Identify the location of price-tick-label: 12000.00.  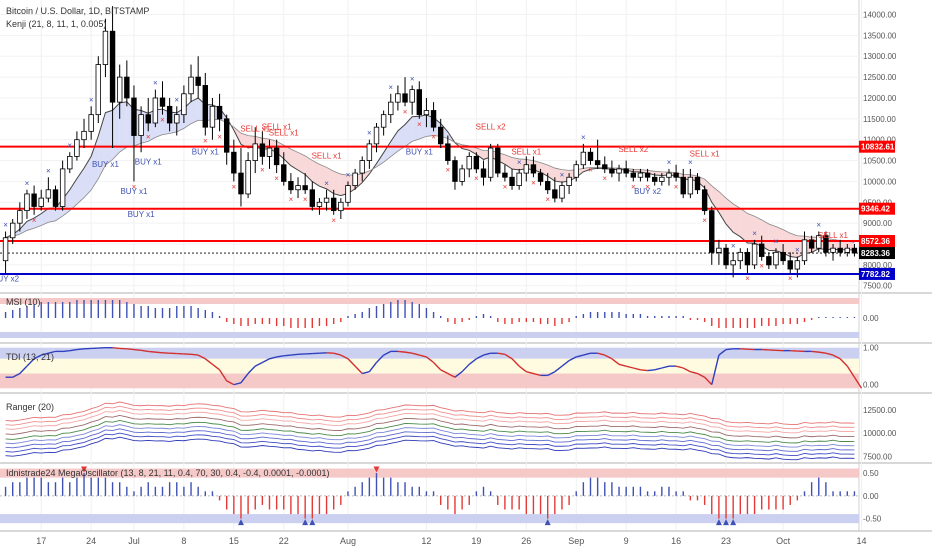
(880, 98).